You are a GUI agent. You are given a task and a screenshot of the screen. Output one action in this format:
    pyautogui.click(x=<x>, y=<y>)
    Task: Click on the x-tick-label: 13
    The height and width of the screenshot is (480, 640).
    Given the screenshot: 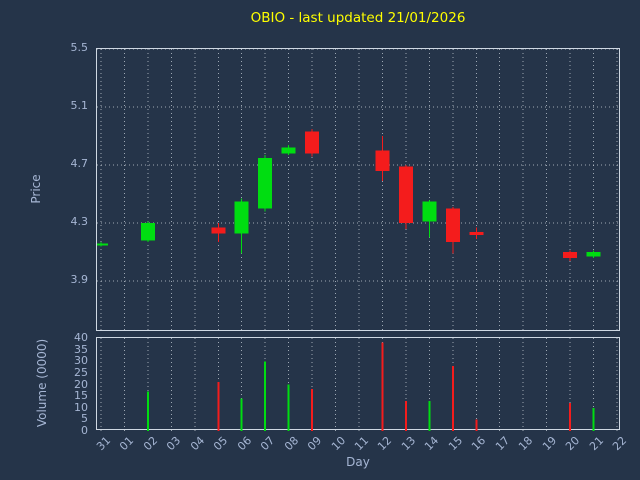 What is the action you would take?
    pyautogui.click(x=409, y=444)
    